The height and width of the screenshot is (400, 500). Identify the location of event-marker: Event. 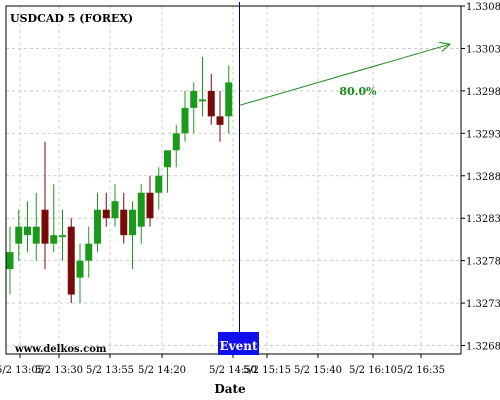
(238, 343).